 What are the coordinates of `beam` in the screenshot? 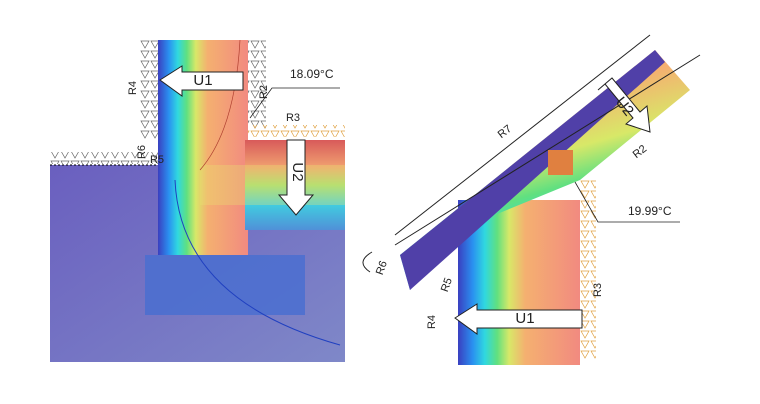 It's located at (560, 162).